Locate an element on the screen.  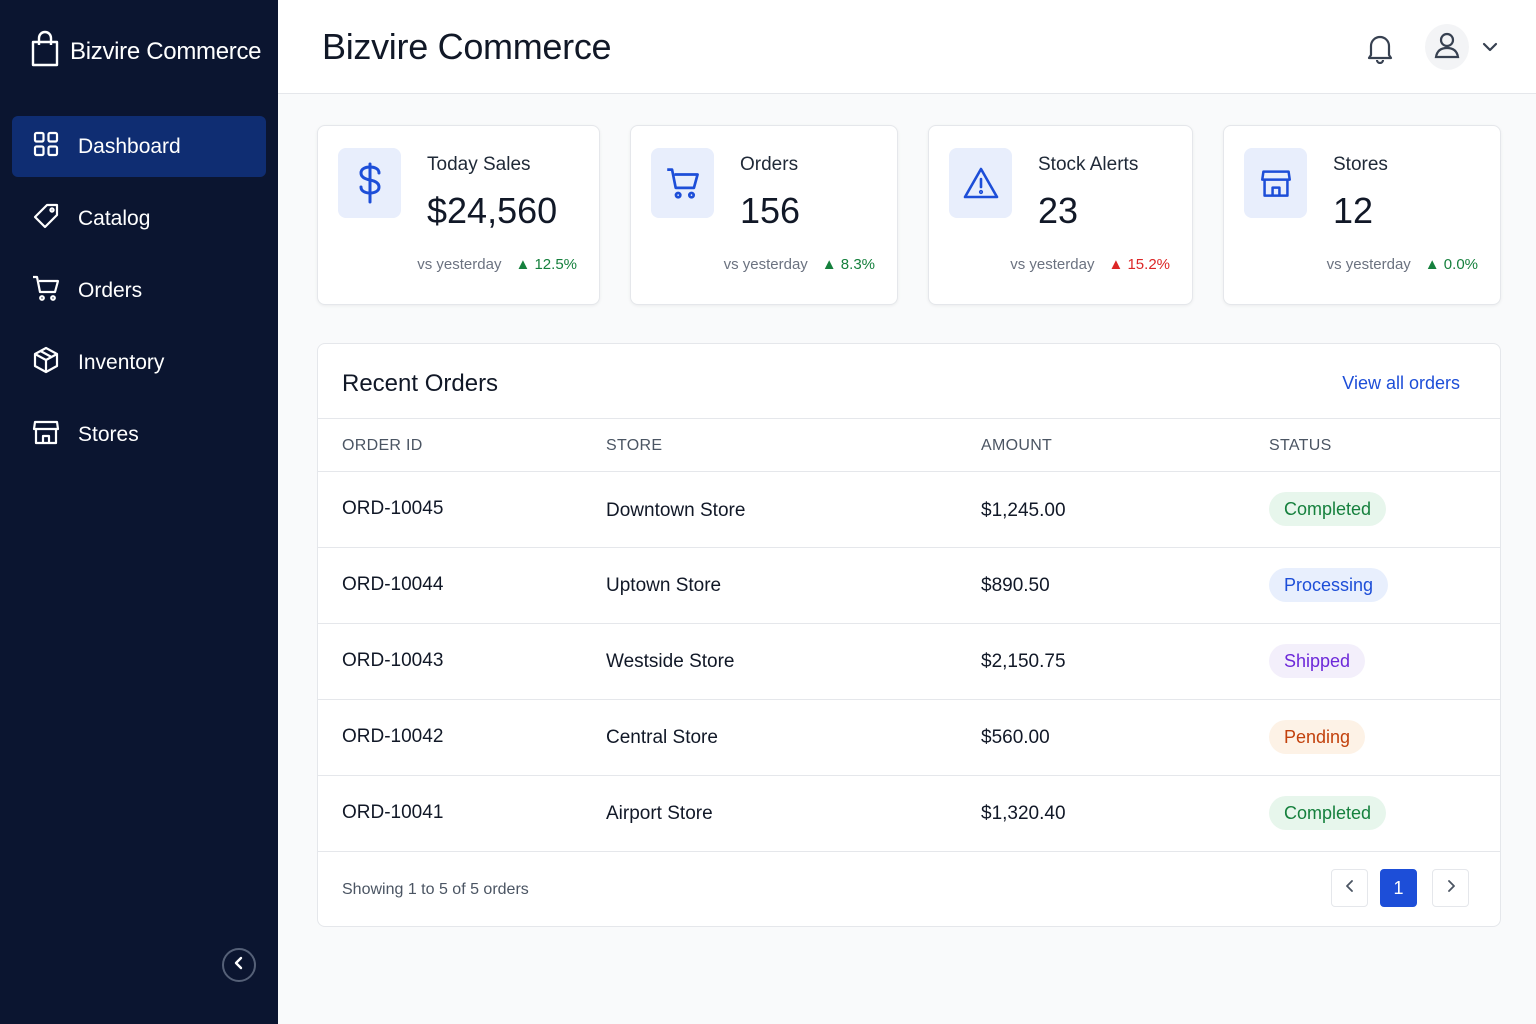
order-id: ORD-10043 is located at coordinates (393, 660).